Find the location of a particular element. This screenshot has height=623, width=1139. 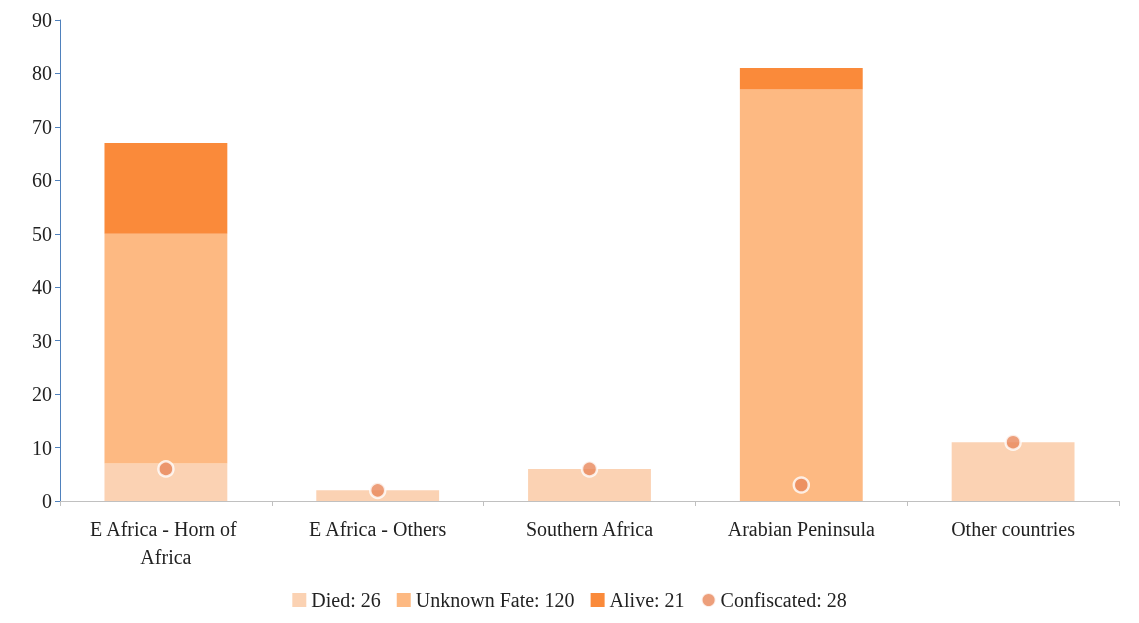

y-tick-label: 40 is located at coordinates (42, 287).